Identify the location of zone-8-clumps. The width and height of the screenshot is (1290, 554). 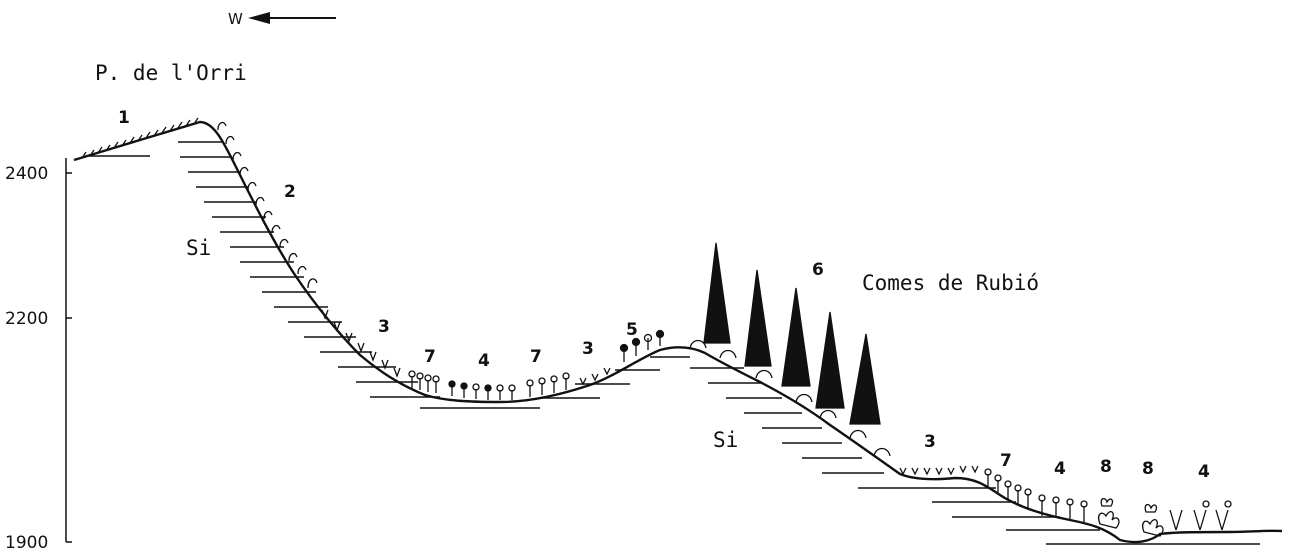
(1131, 517).